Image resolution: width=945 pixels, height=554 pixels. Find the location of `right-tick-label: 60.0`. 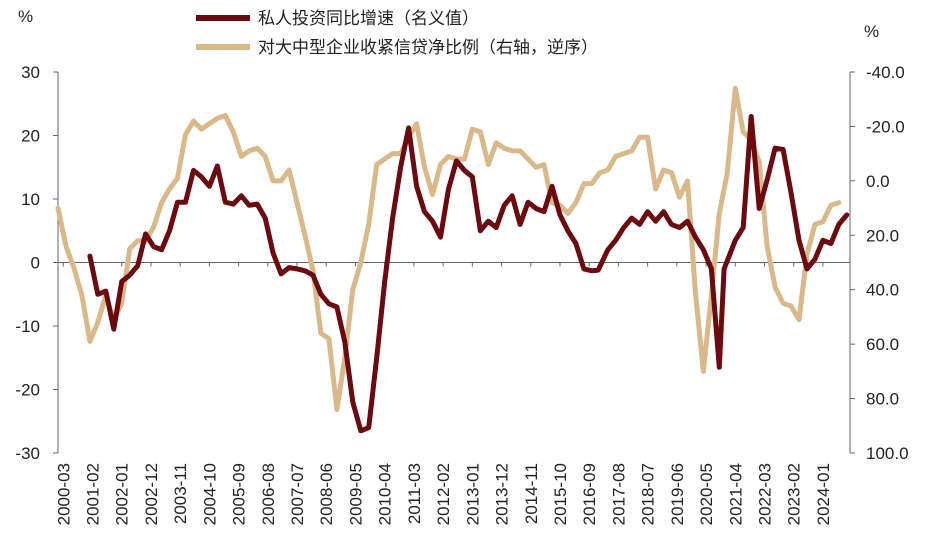

right-tick-label: 60.0 is located at coordinates (882, 344).